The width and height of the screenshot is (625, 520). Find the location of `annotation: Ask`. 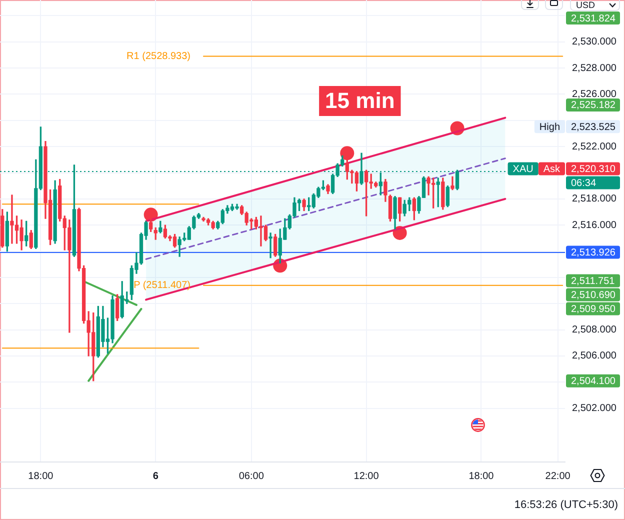

annotation: Ask is located at coordinates (552, 169).